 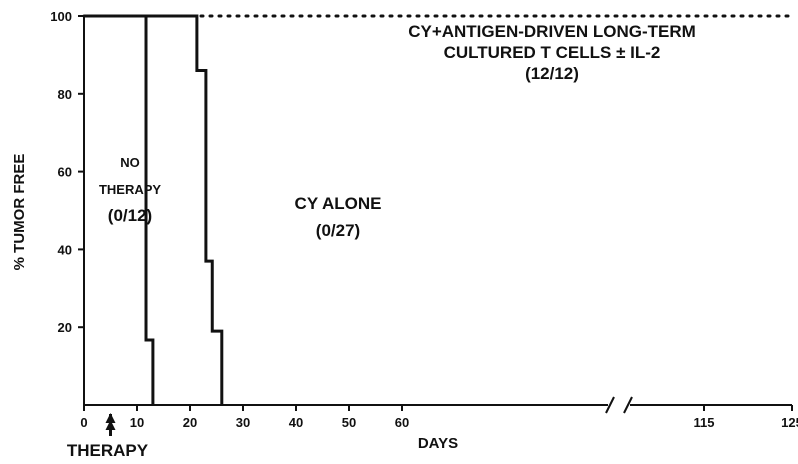 What do you see at coordinates (137, 422) in the screenshot?
I see `x-tick-label: 10` at bounding box center [137, 422].